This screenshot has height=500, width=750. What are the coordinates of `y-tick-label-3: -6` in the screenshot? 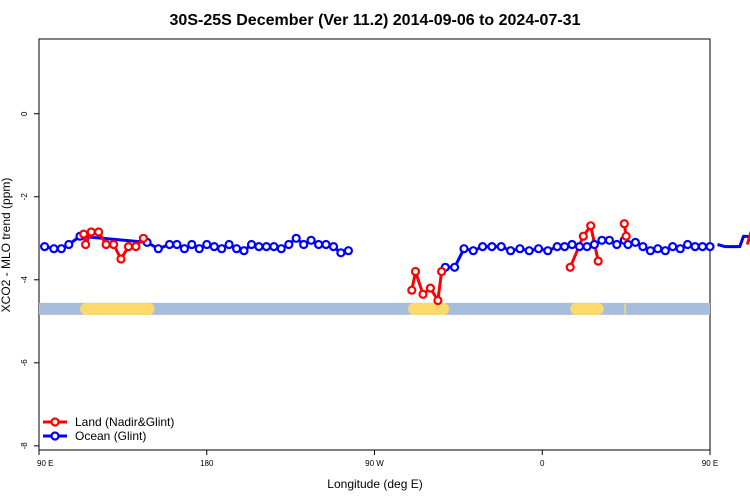 It's located at (24, 363).